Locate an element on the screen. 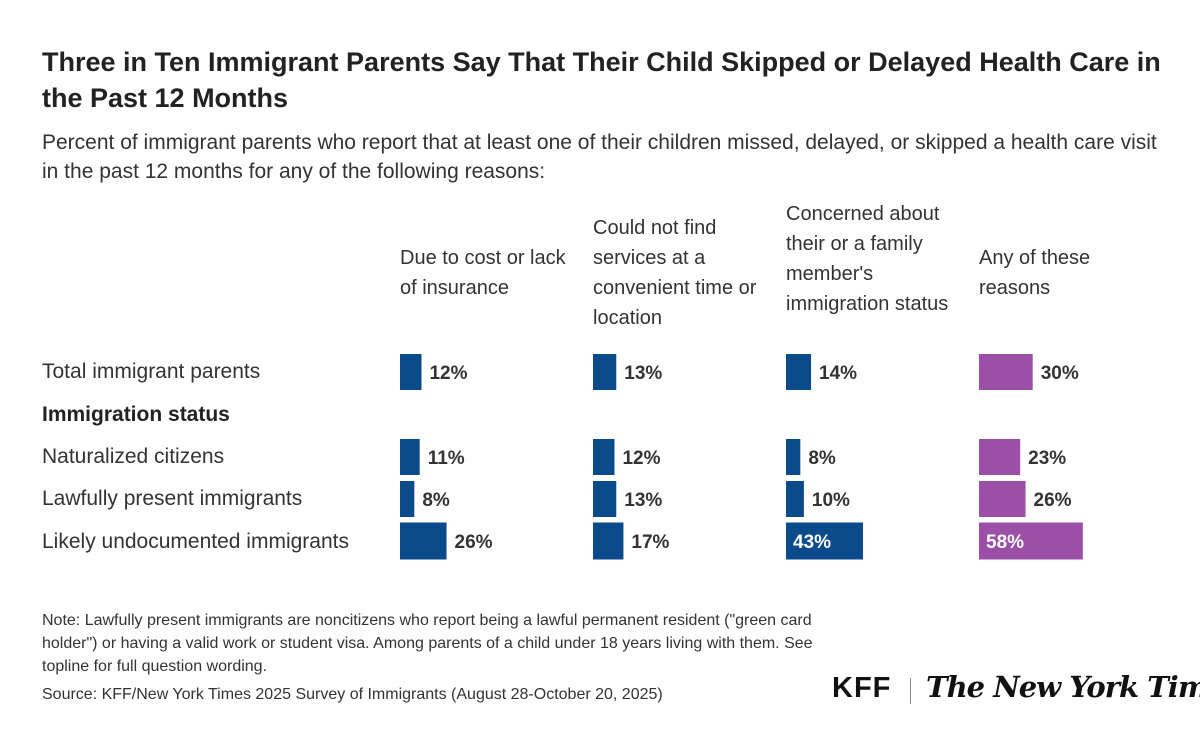  row-label-undocumented: Likely undocumented immigrants is located at coordinates (195, 541).